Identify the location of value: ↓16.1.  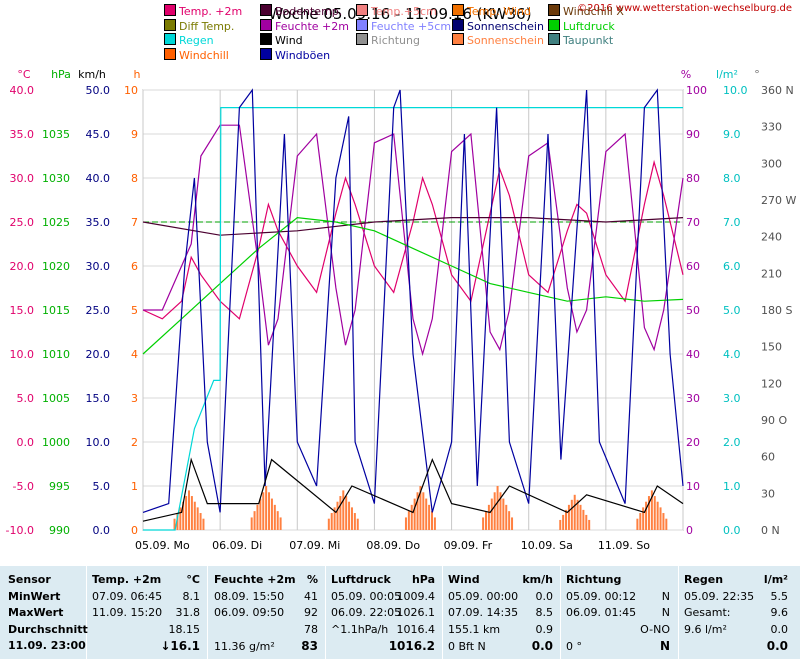
(180, 646).